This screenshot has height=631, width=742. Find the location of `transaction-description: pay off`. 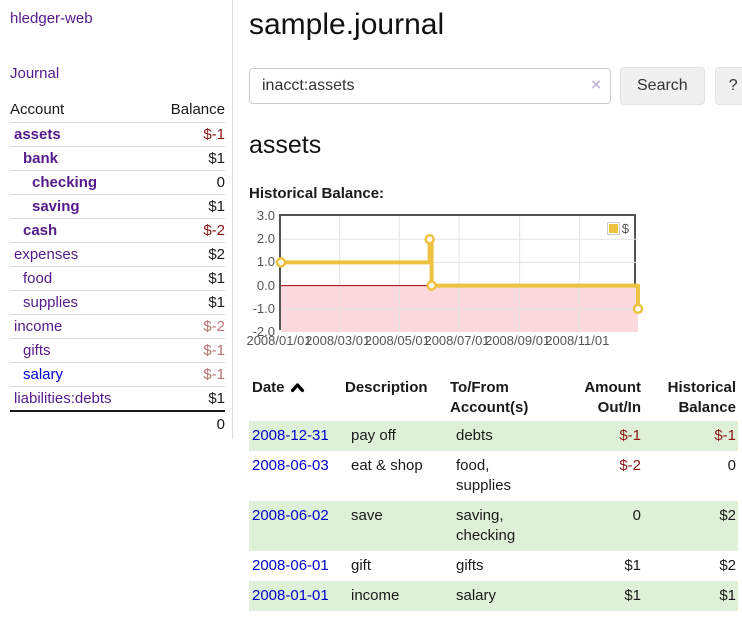

transaction-description: pay off is located at coordinates (373, 435).